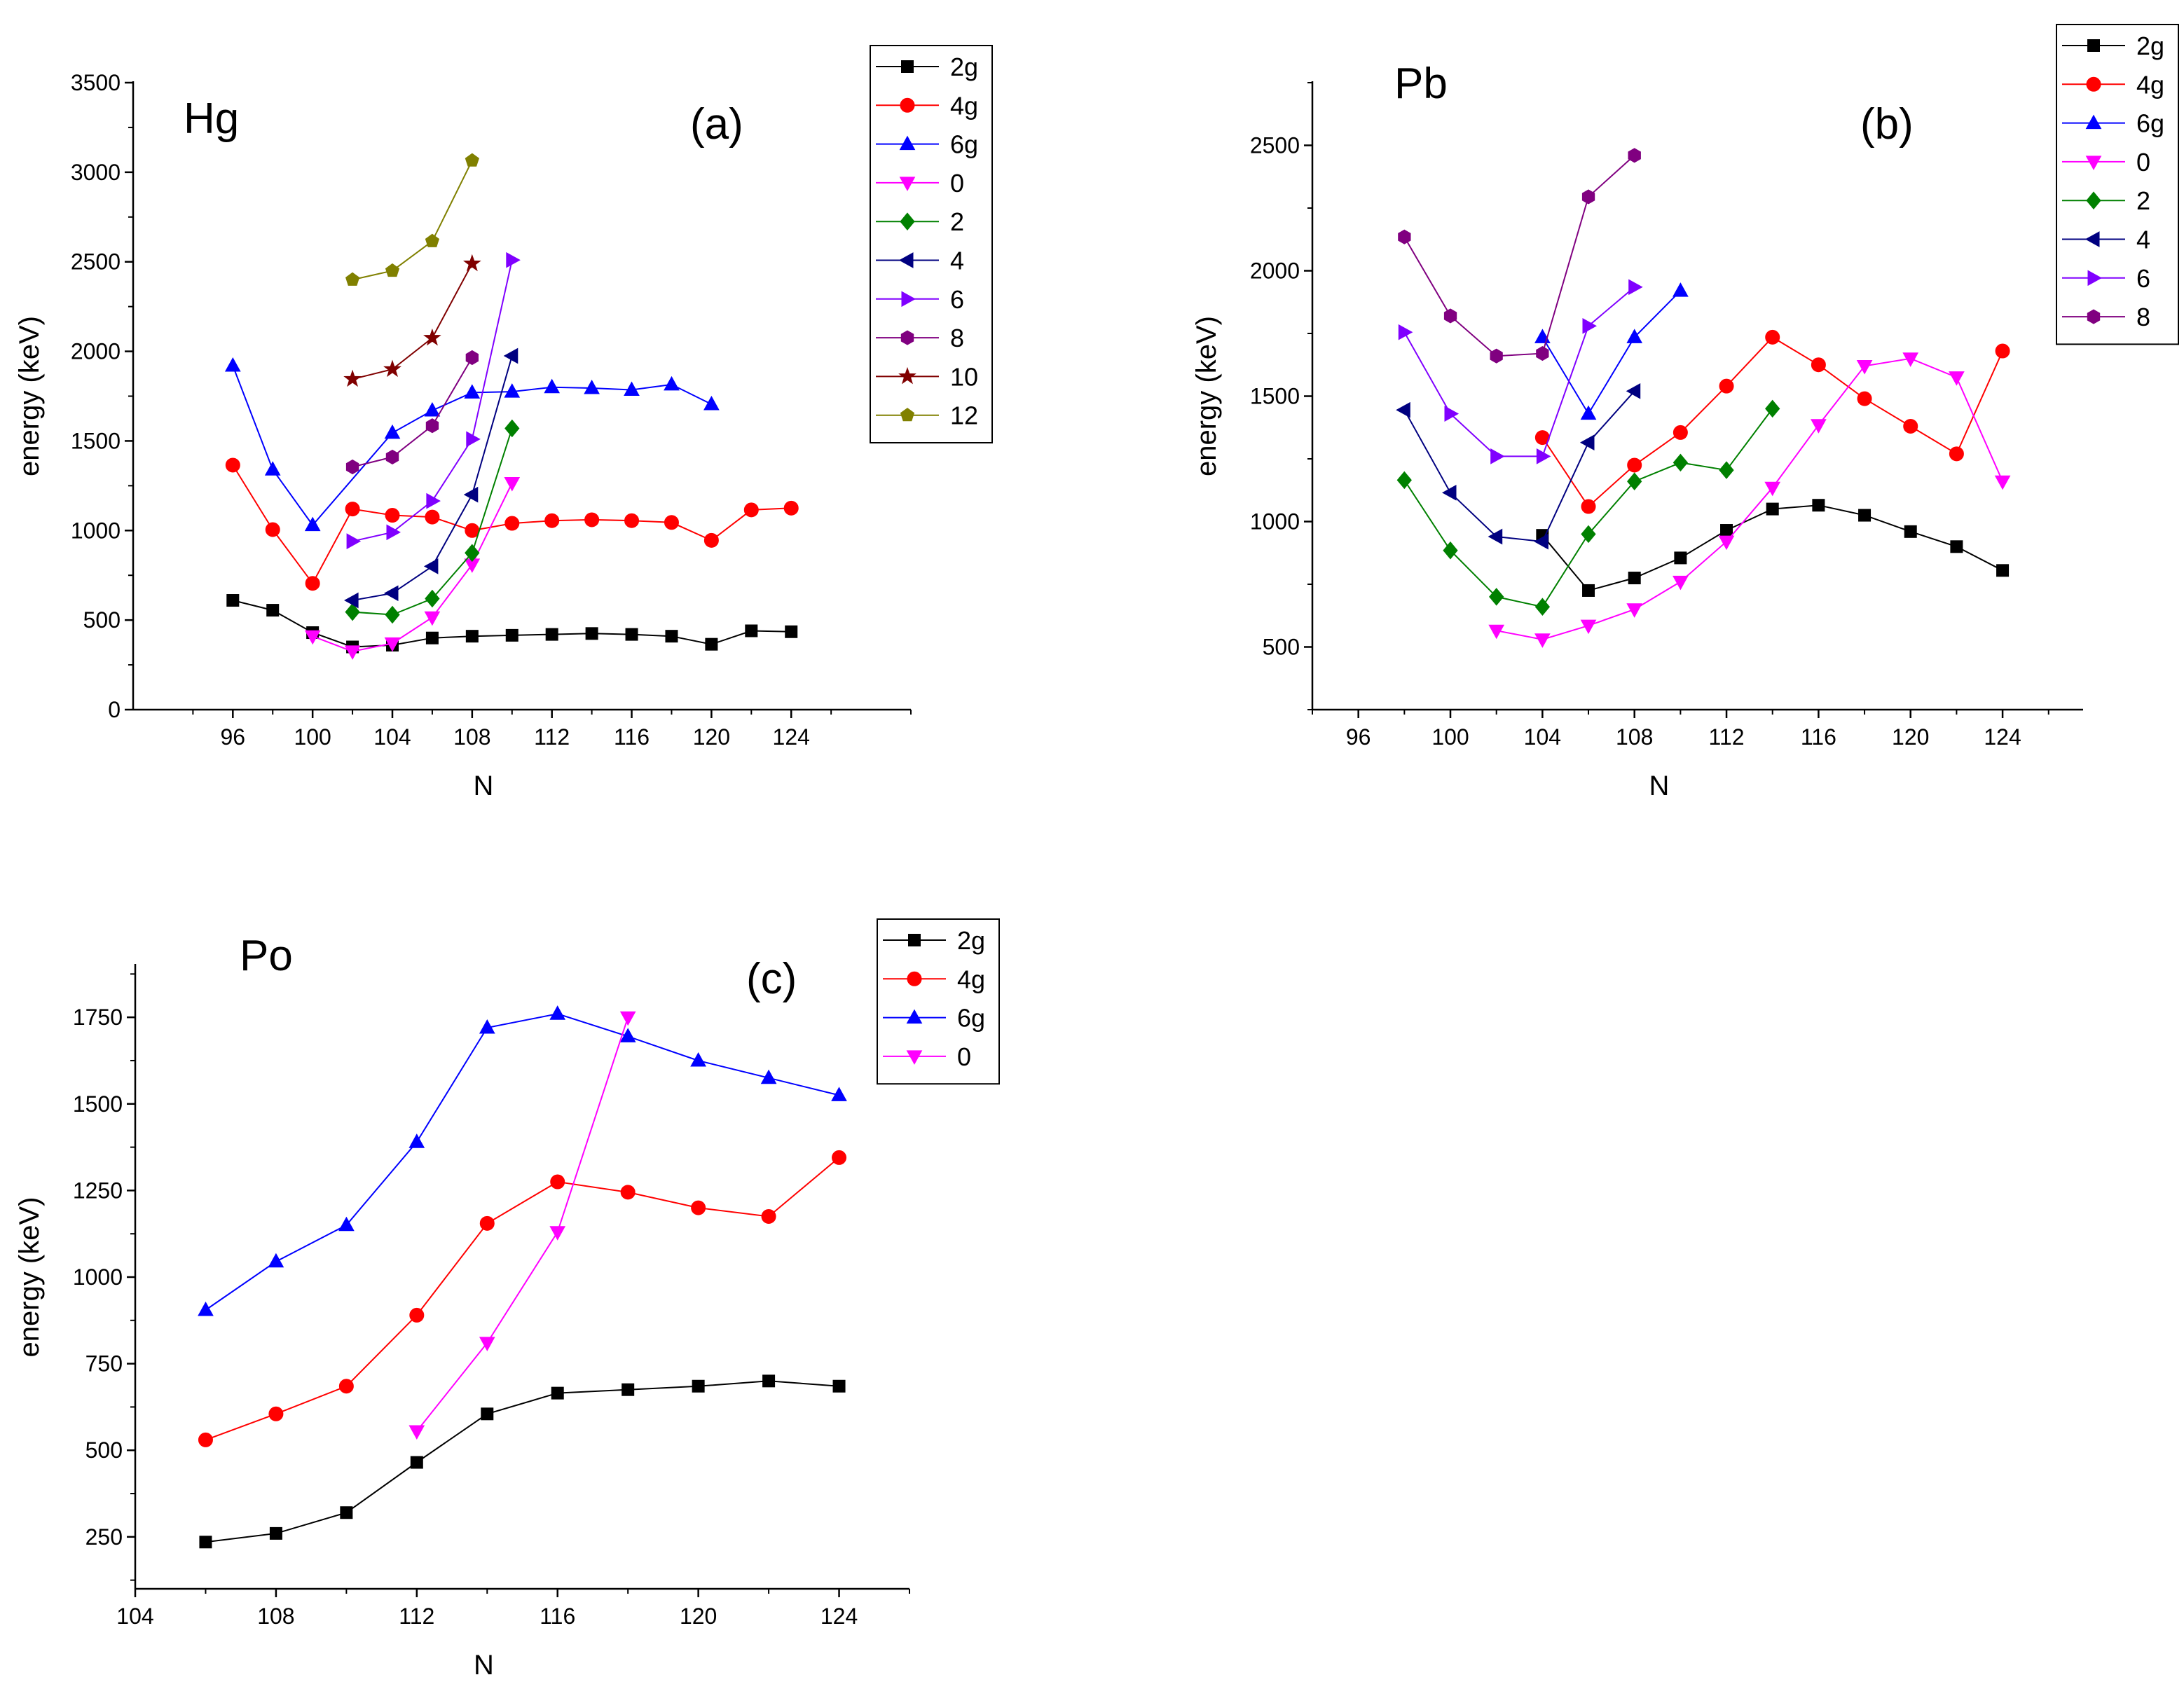  What do you see at coordinates (114, 709) in the screenshot?
I see `y-tick-label: 0` at bounding box center [114, 709].